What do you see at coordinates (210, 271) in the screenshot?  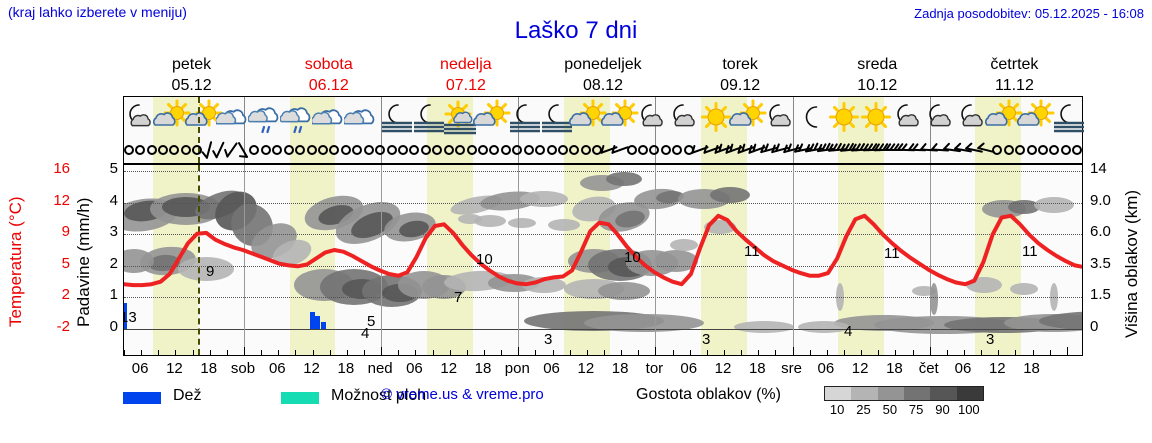 I see `temperature-point-label: 9` at bounding box center [210, 271].